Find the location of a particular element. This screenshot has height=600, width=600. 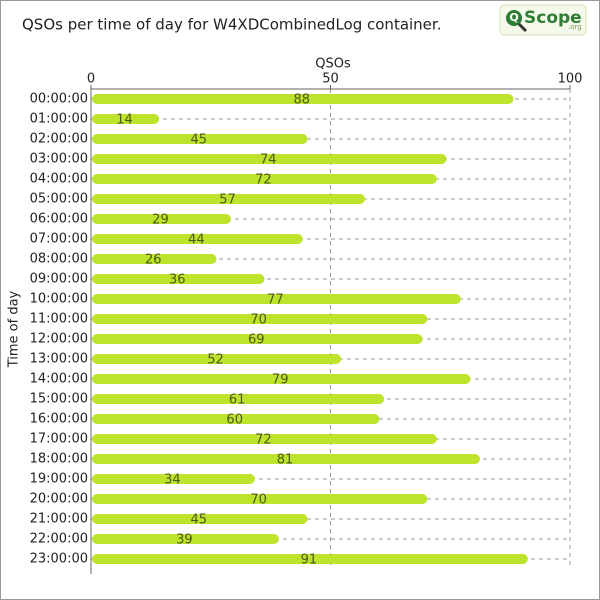

logo-letter: Q is located at coordinates (513, 17).